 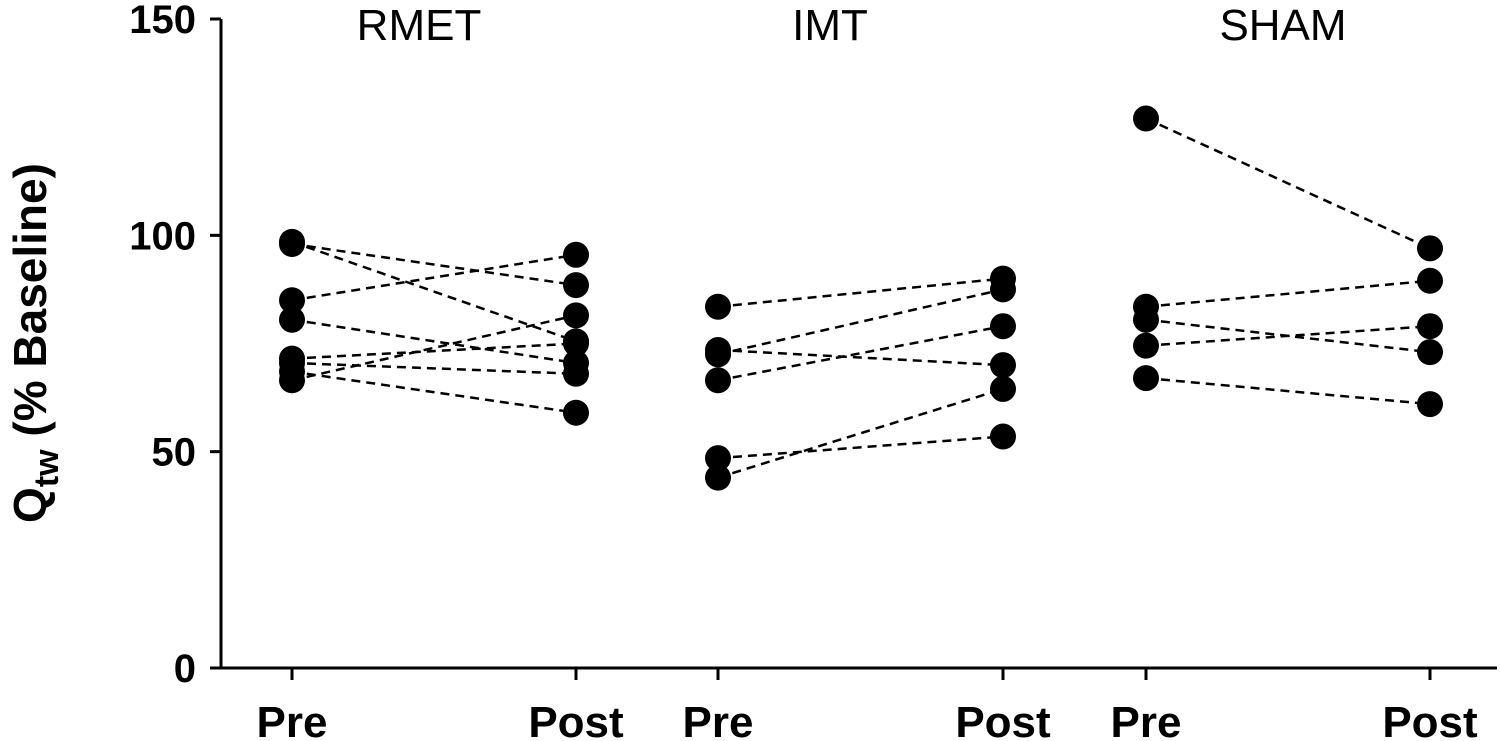 I want to click on y-tick-label: 50, so click(x=174, y=453).